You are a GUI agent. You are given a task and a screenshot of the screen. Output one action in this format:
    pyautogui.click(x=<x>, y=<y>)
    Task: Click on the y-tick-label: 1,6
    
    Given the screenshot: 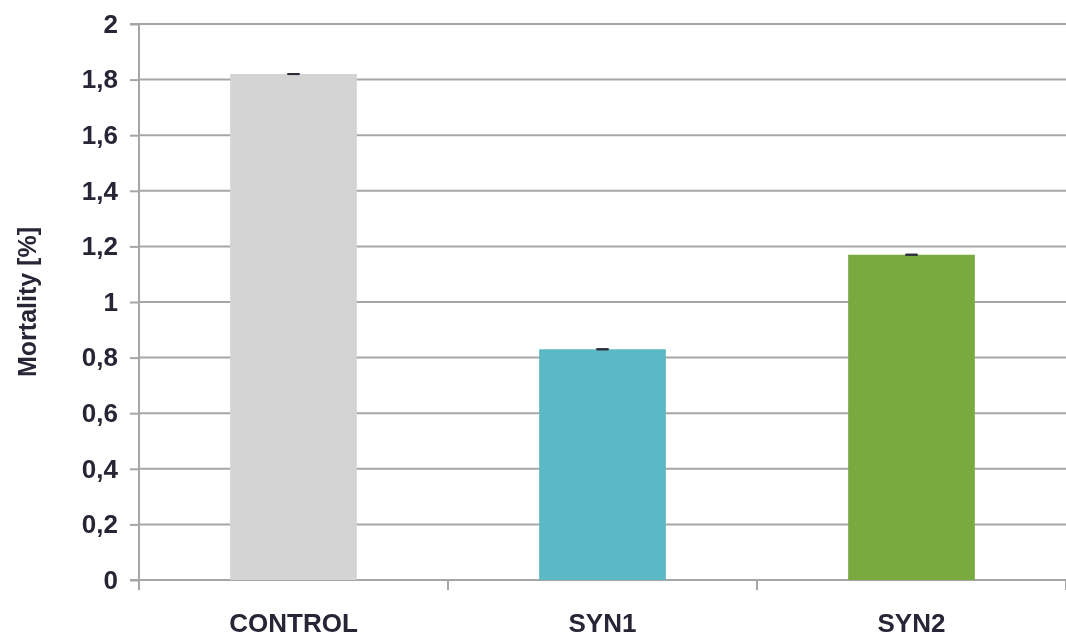 What is the action you would take?
    pyautogui.click(x=99, y=135)
    